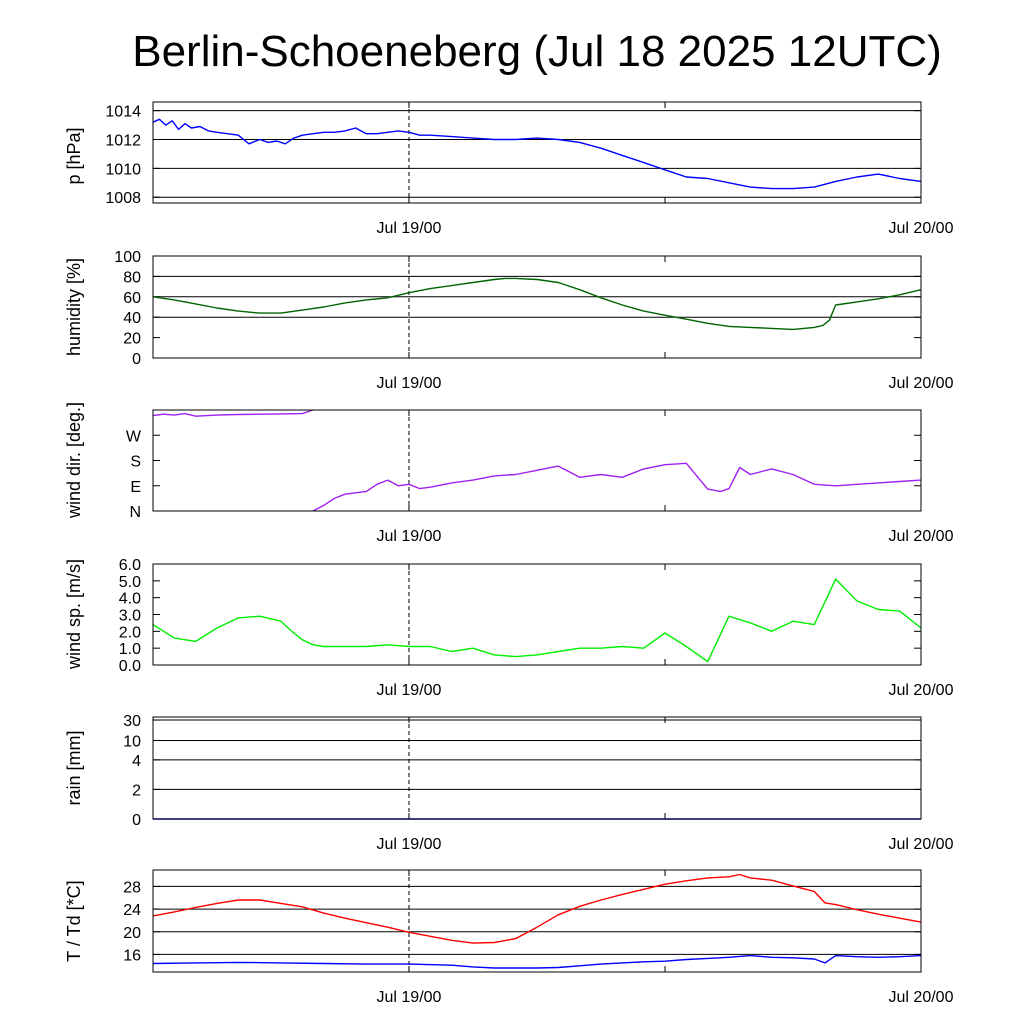 The height and width of the screenshot is (1024, 1024). I want to click on y-tick-label: 24, so click(132, 910).